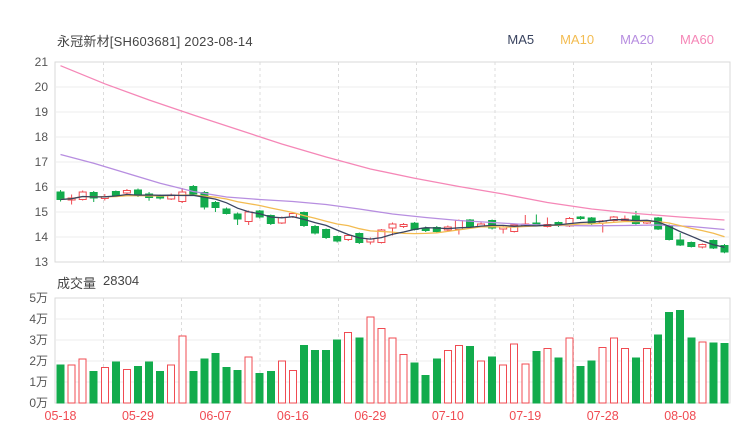 Image resolution: width=740 pixels, height=440 pixels. Describe the element at coordinates (41, 87) in the screenshot. I see `price-axis-tick: 20` at that location.